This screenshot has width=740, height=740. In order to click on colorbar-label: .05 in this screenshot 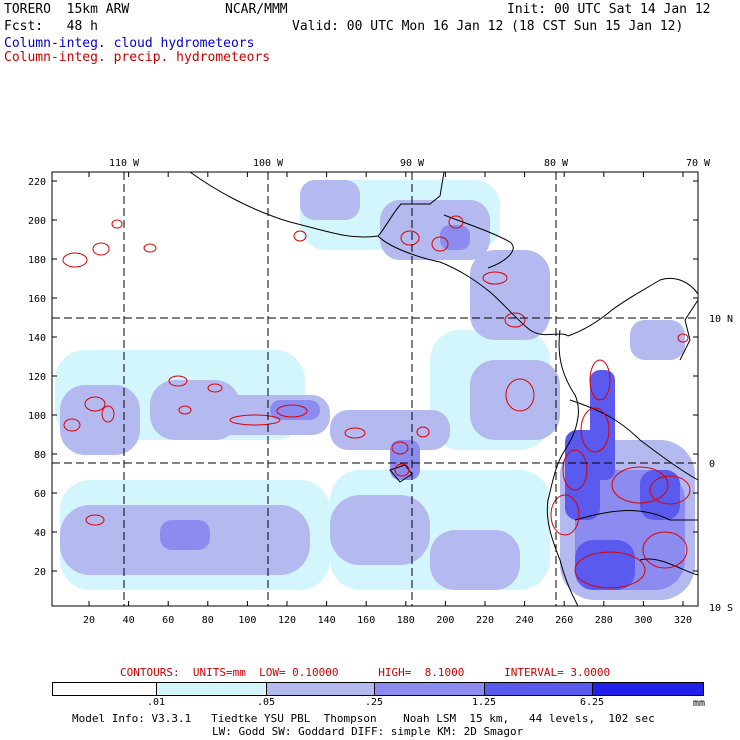, I will do `click(266, 702)`.